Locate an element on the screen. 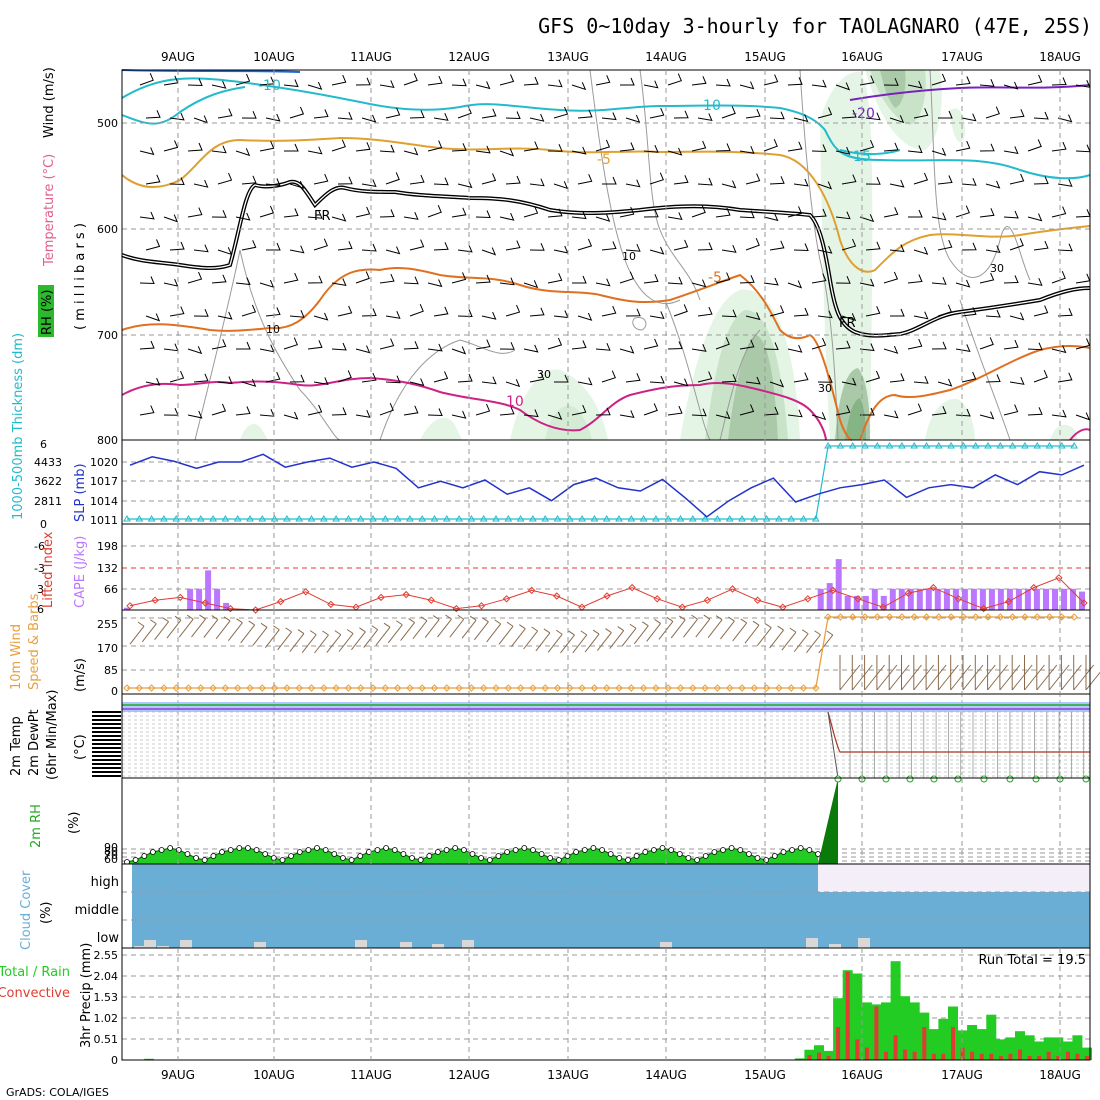 This screenshot has width=1100, height=1100. label-minus10: -10 is located at coordinates (269, 86).